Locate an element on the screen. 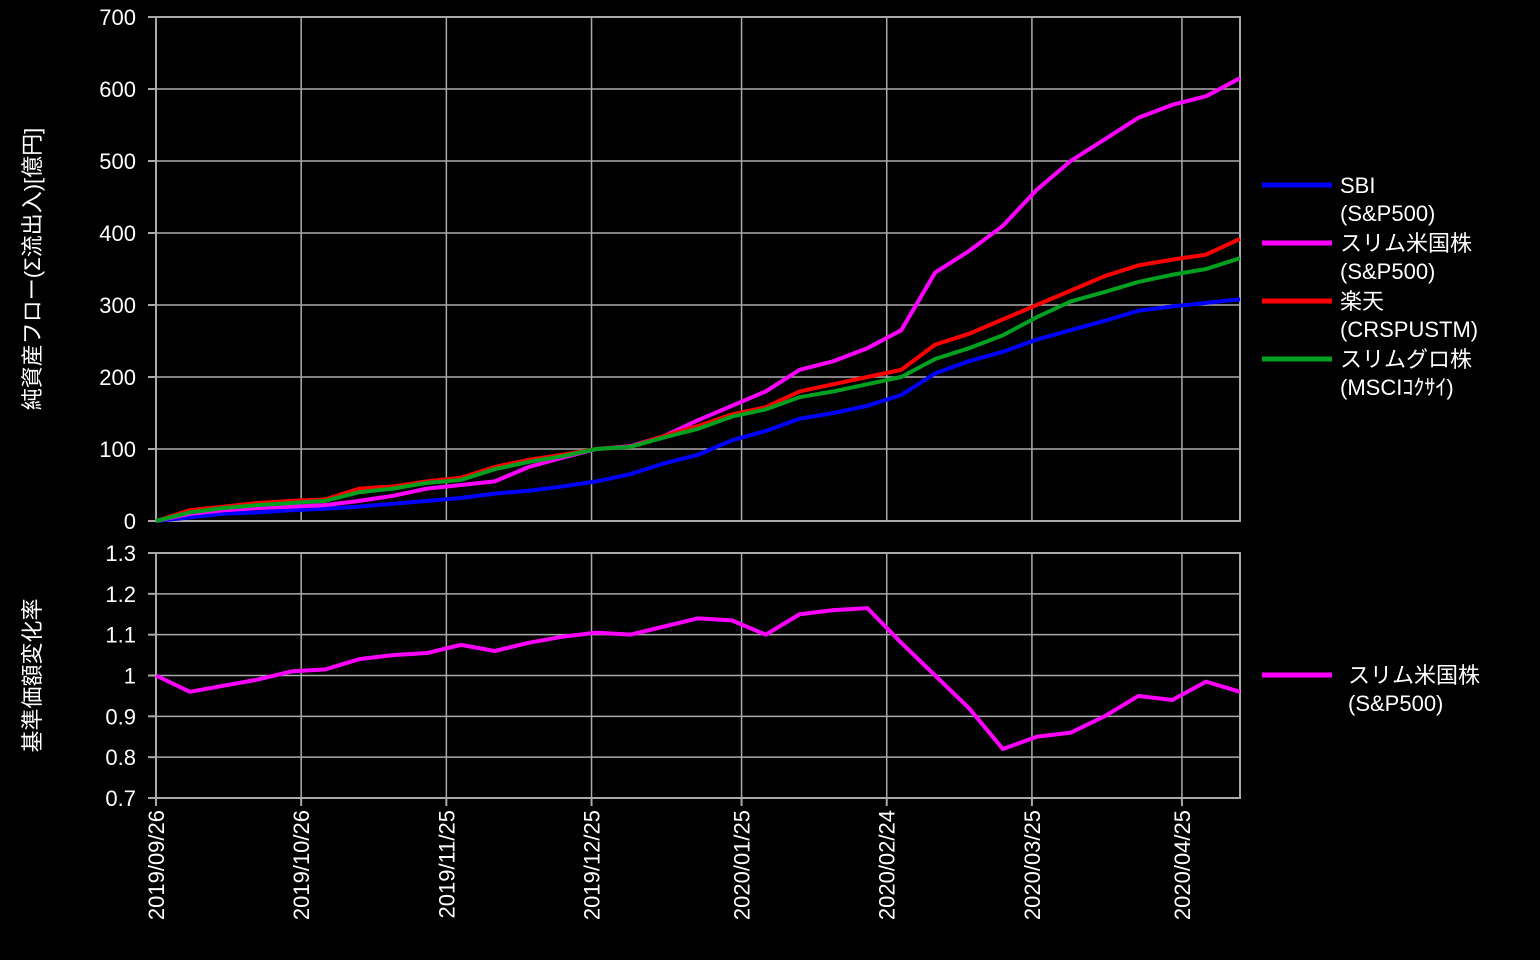 This screenshot has height=960, width=1540. y-tick-label: 1.2 is located at coordinates (120, 594).